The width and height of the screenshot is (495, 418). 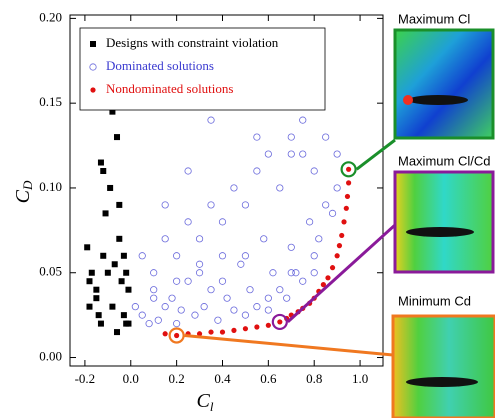 I want to click on y-label-sub: D, so click(x=27, y=185).